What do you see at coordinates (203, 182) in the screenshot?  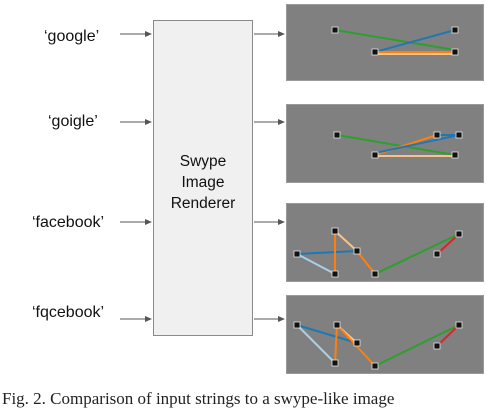 I see `renderer-label: Swype Image Renderer` at bounding box center [203, 182].